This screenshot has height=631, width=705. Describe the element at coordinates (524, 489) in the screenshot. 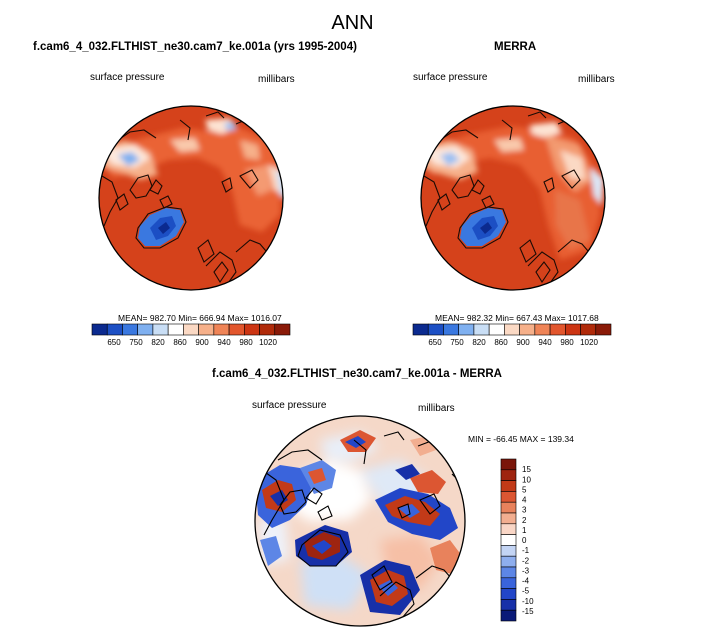

I see `panel-3-colorbar-tick-label: 5` at that location.